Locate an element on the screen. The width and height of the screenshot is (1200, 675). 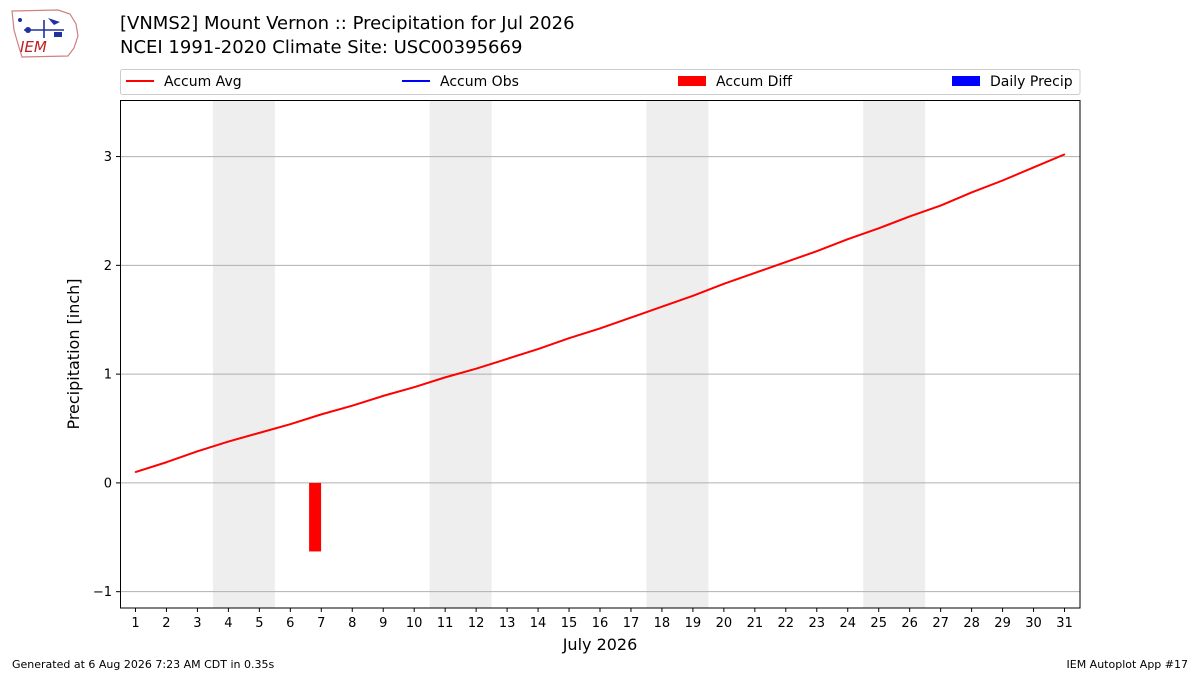
y-tick-label: 0 is located at coordinates (108, 483).